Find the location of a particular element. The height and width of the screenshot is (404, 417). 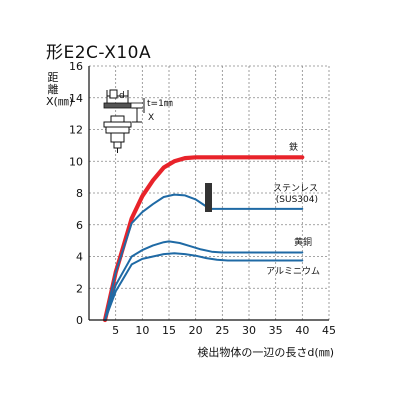

y-tick-label: 14 is located at coordinates (76, 98).